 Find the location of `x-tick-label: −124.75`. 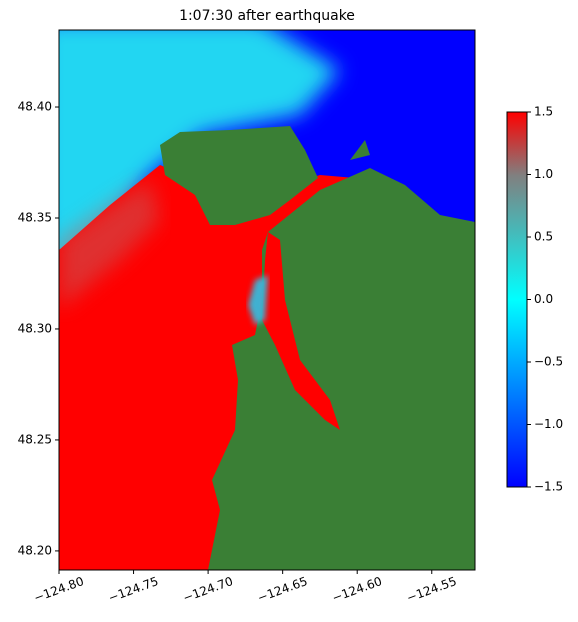

x-tick-label: −124.75 is located at coordinates (134, 589).